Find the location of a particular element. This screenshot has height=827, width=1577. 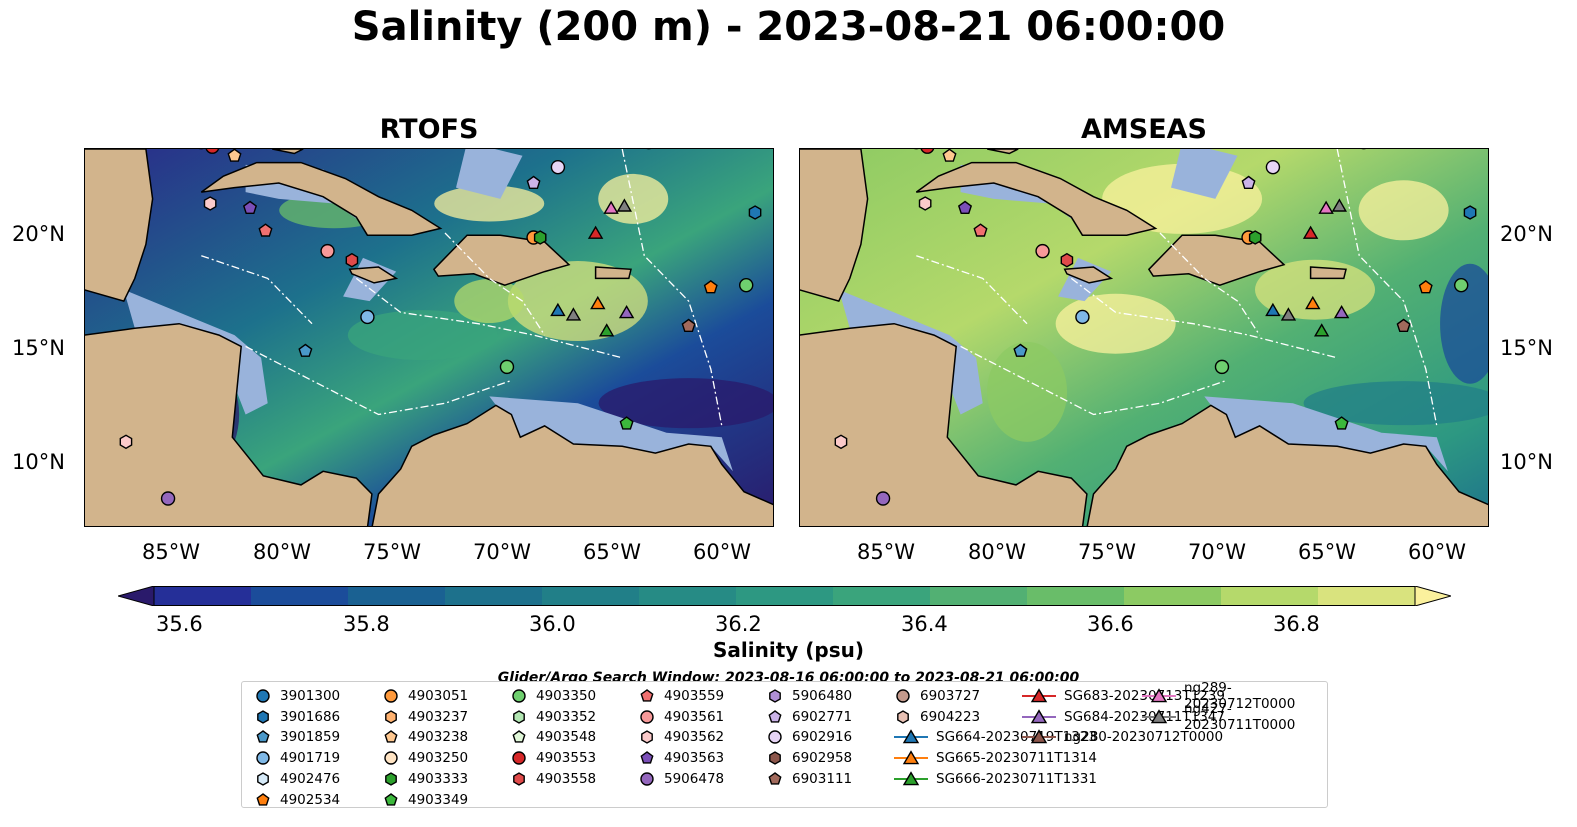

lon-label-75w-rtofs: 75°W is located at coordinates (392, 552).